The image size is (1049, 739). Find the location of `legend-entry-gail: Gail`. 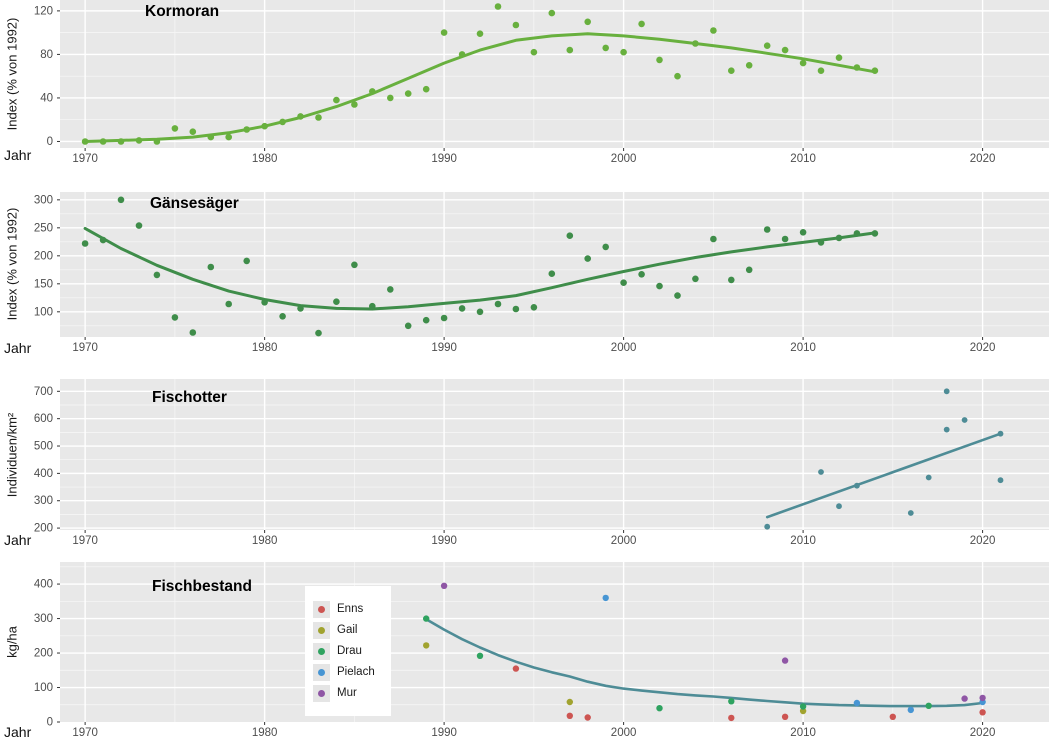

legend-entry-gail: Gail is located at coordinates (348, 630).